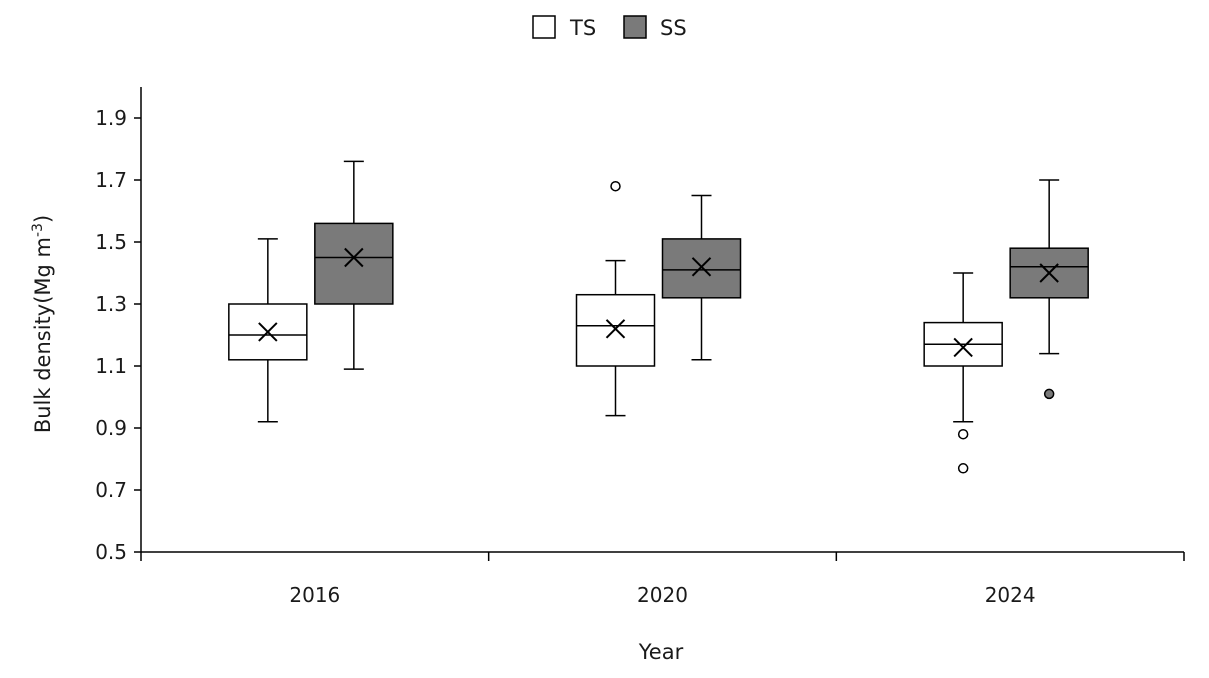  Describe the element at coordinates (635, 27) in the screenshot. I see `legend-swatch-ss` at that location.